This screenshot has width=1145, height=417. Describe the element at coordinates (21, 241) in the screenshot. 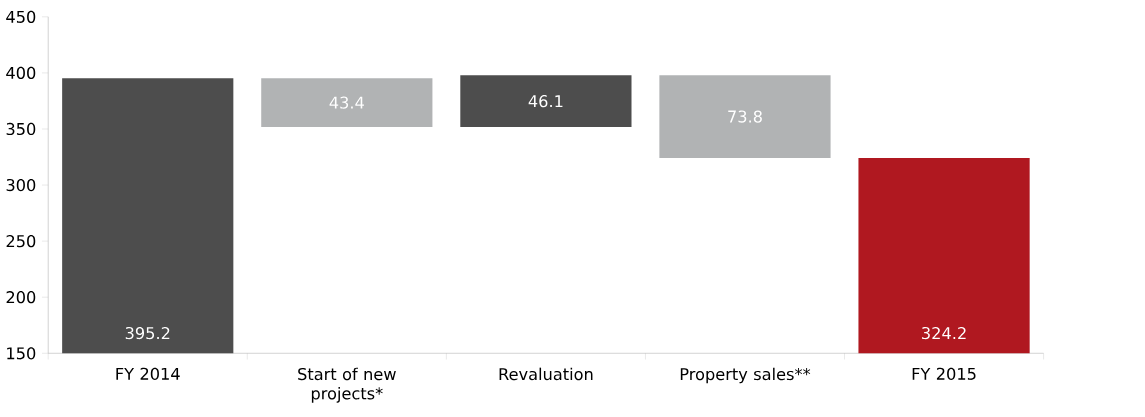

I see `y-tick-label: 250` at that location.